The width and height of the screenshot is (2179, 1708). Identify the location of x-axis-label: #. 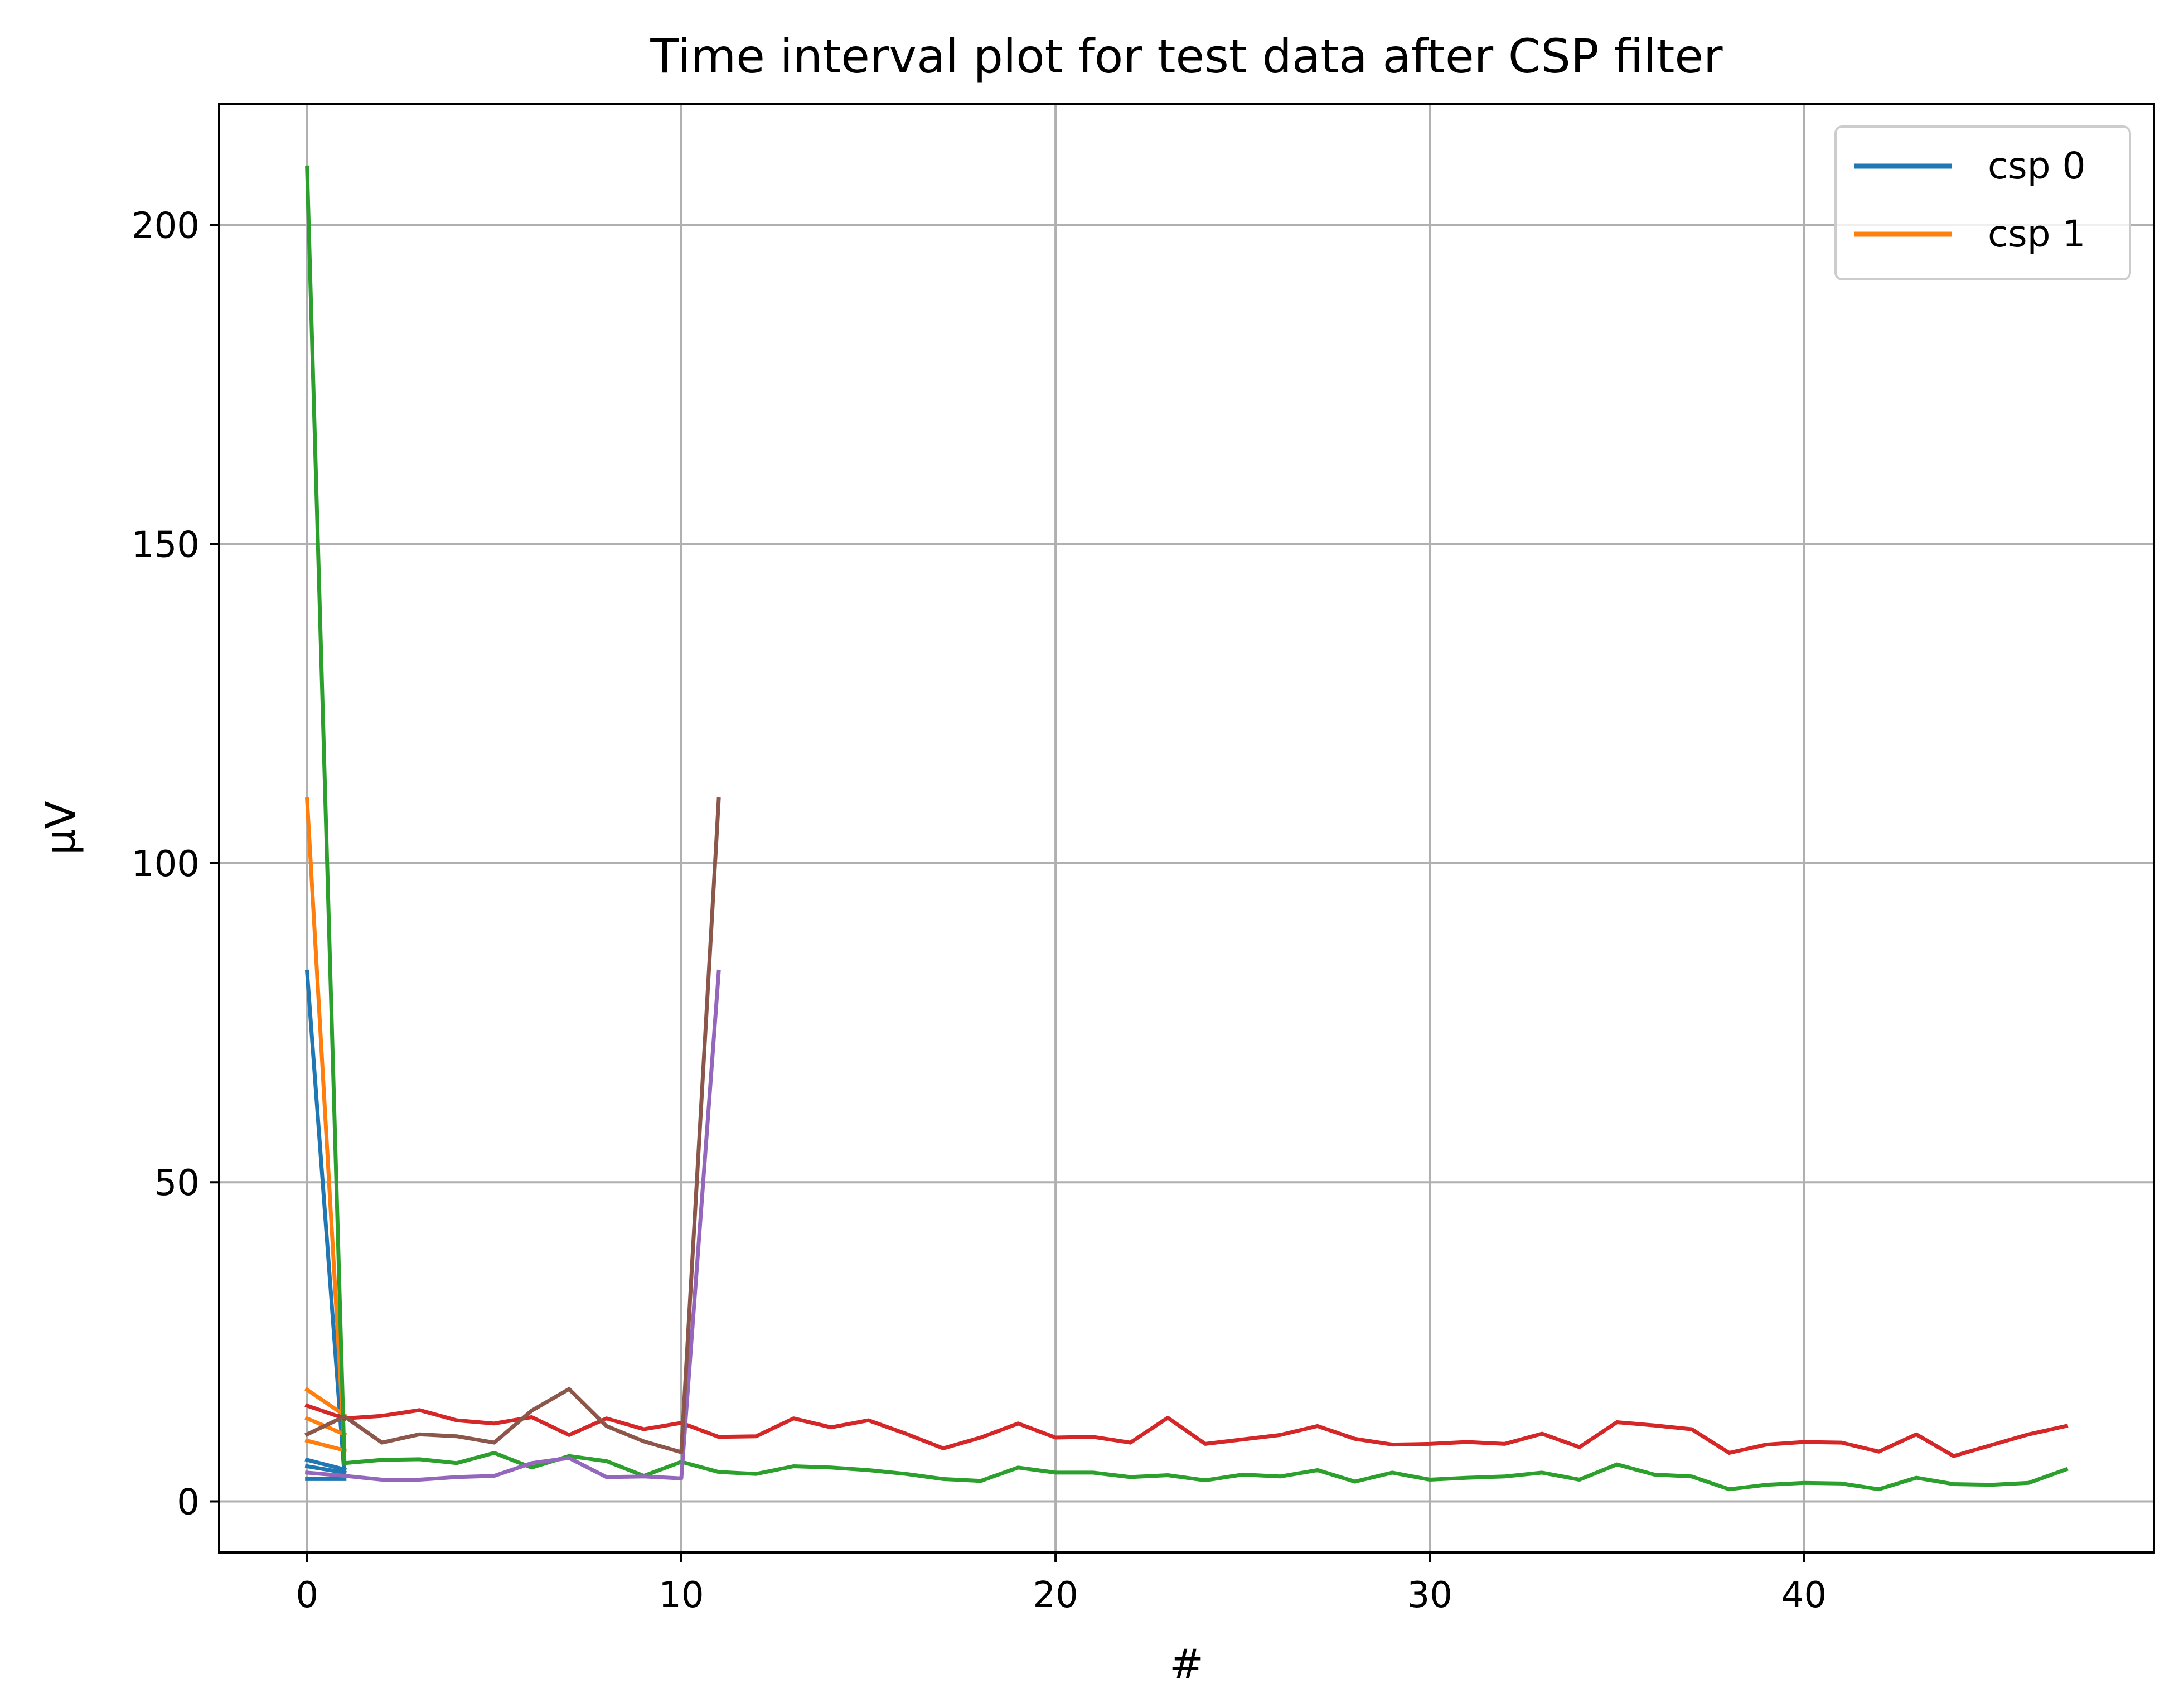
(1186, 1664).